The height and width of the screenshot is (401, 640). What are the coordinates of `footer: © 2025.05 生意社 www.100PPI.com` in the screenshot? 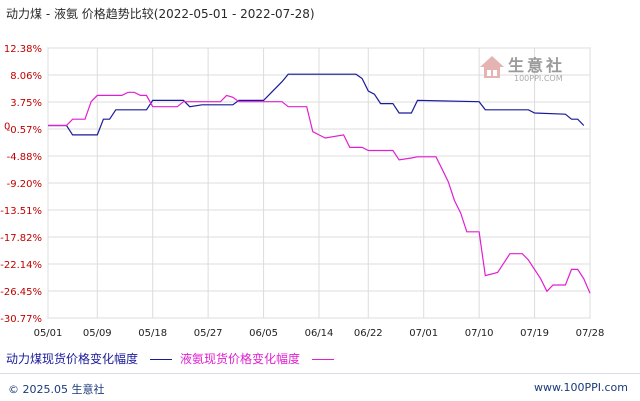 It's located at (320, 387).